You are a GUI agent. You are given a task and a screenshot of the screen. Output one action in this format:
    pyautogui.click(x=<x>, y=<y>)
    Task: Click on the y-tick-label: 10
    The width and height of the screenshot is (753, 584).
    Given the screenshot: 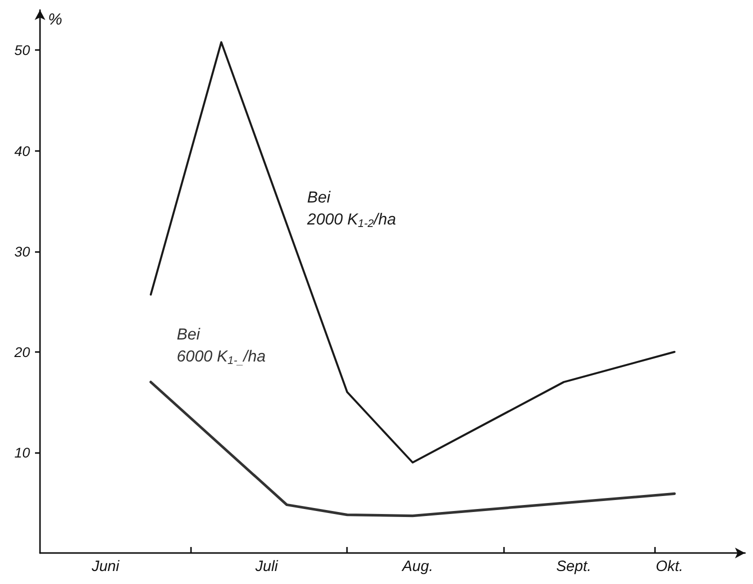 What is the action you would take?
    pyautogui.click(x=22, y=452)
    